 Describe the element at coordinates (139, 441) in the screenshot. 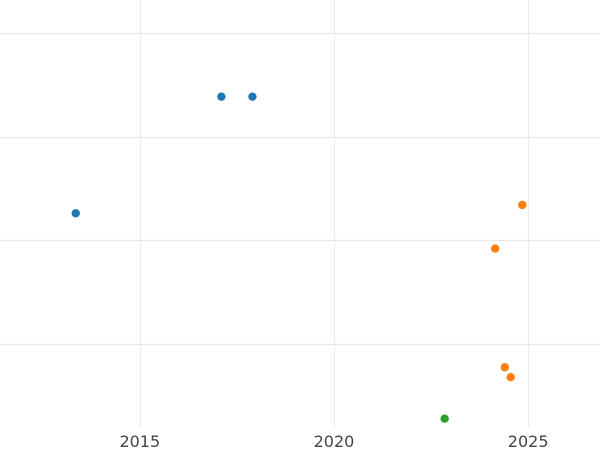

I see `x-tick-label: 2015` at that location.